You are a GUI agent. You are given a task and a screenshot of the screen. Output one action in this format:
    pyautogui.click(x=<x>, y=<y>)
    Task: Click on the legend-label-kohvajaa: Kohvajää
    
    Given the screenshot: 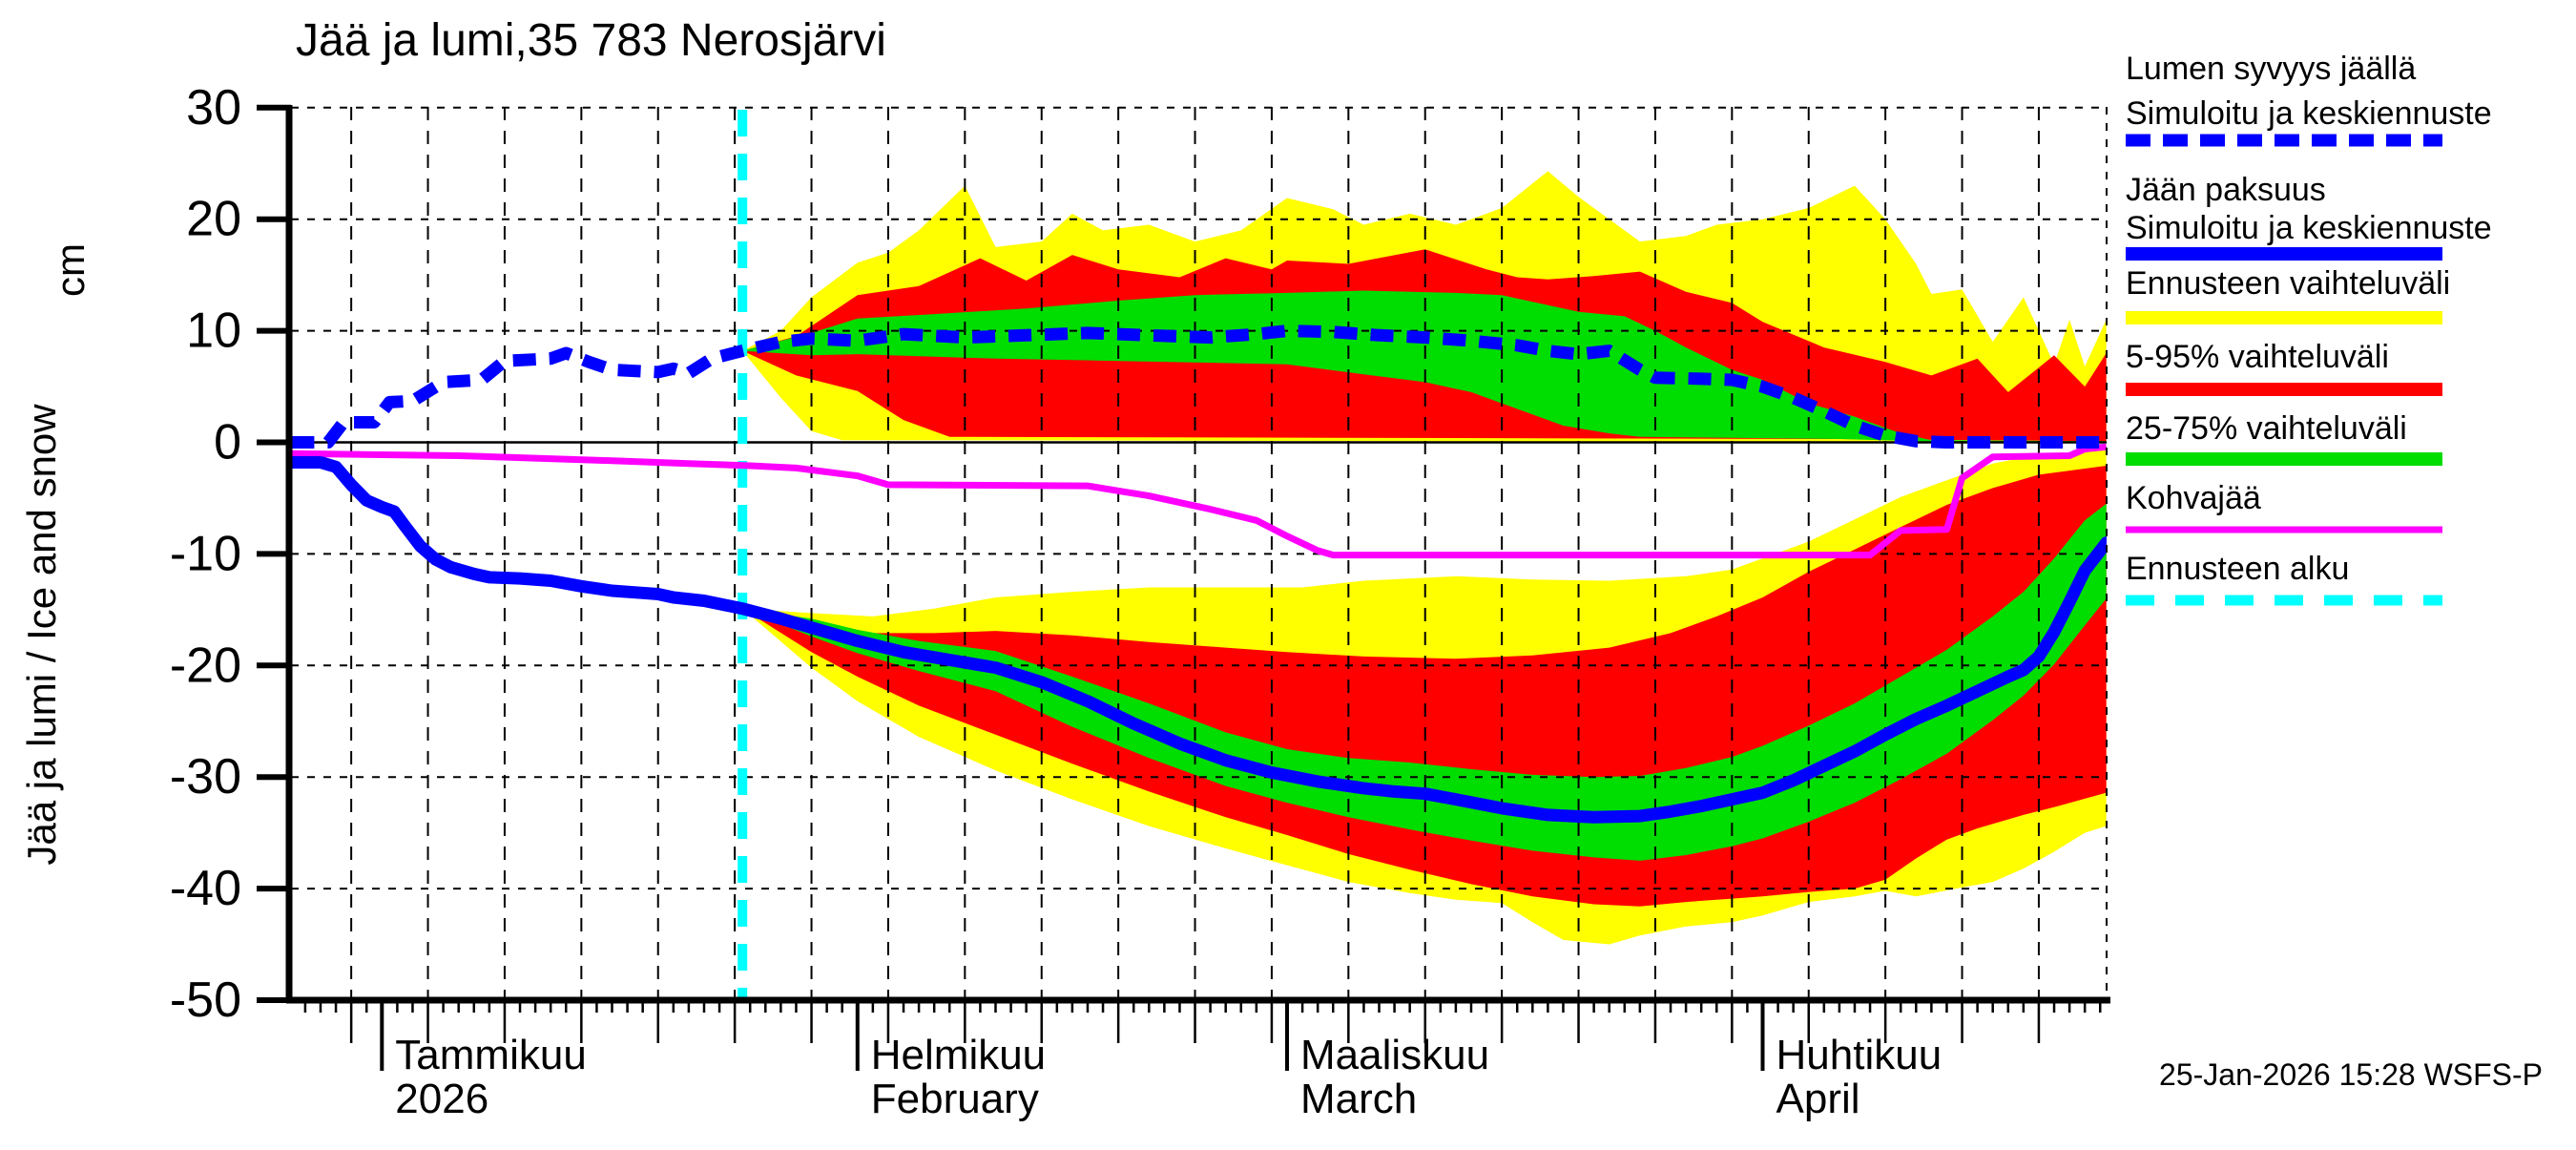 What is the action you would take?
    pyautogui.click(x=2193, y=498)
    